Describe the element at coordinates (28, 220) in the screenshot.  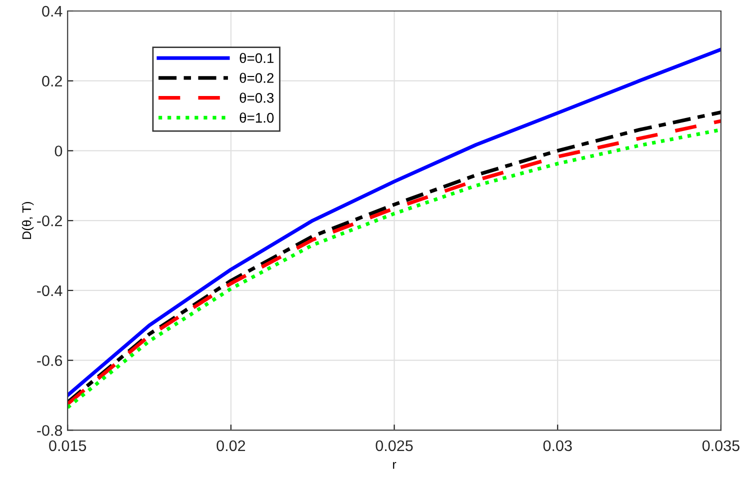
I see `y-axis-title: D(θ, T)` at that location.